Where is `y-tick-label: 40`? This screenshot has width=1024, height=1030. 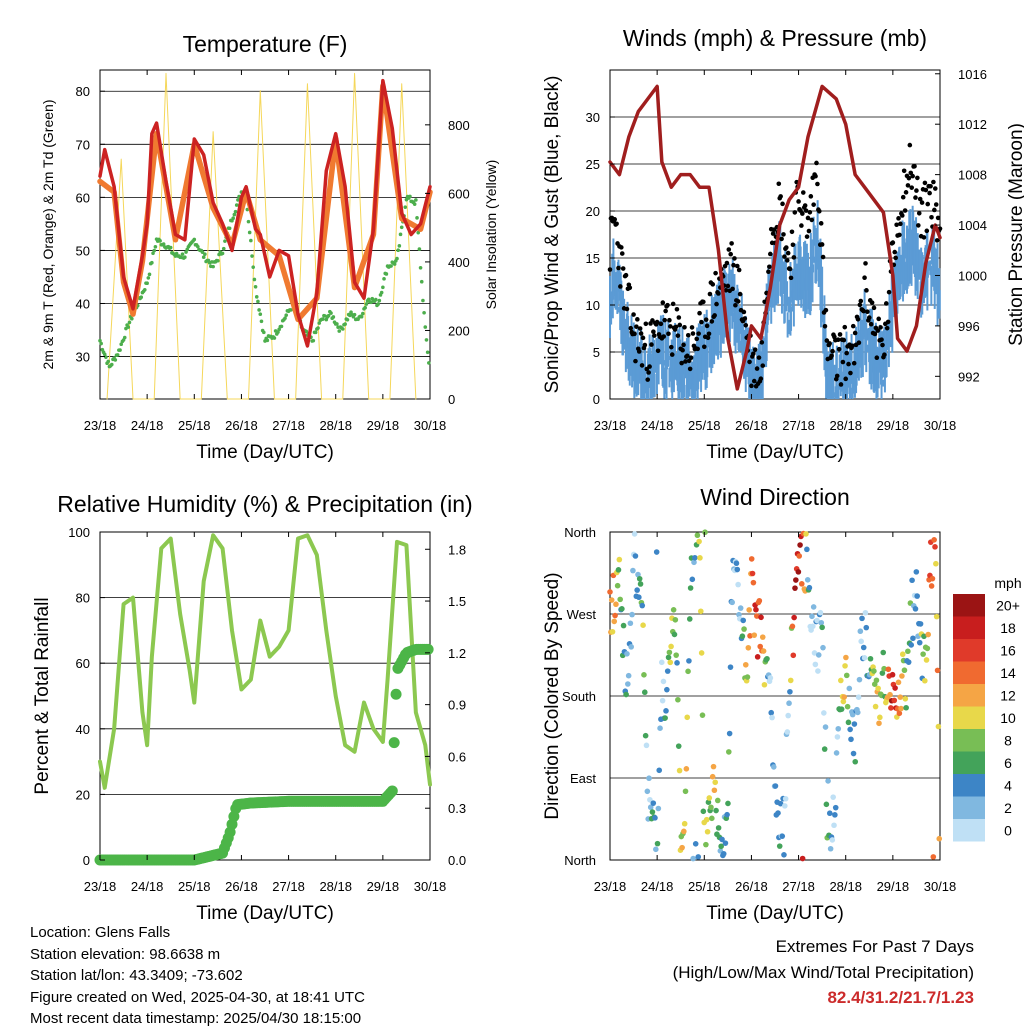 y-tick-label: 40 is located at coordinates (83, 729).